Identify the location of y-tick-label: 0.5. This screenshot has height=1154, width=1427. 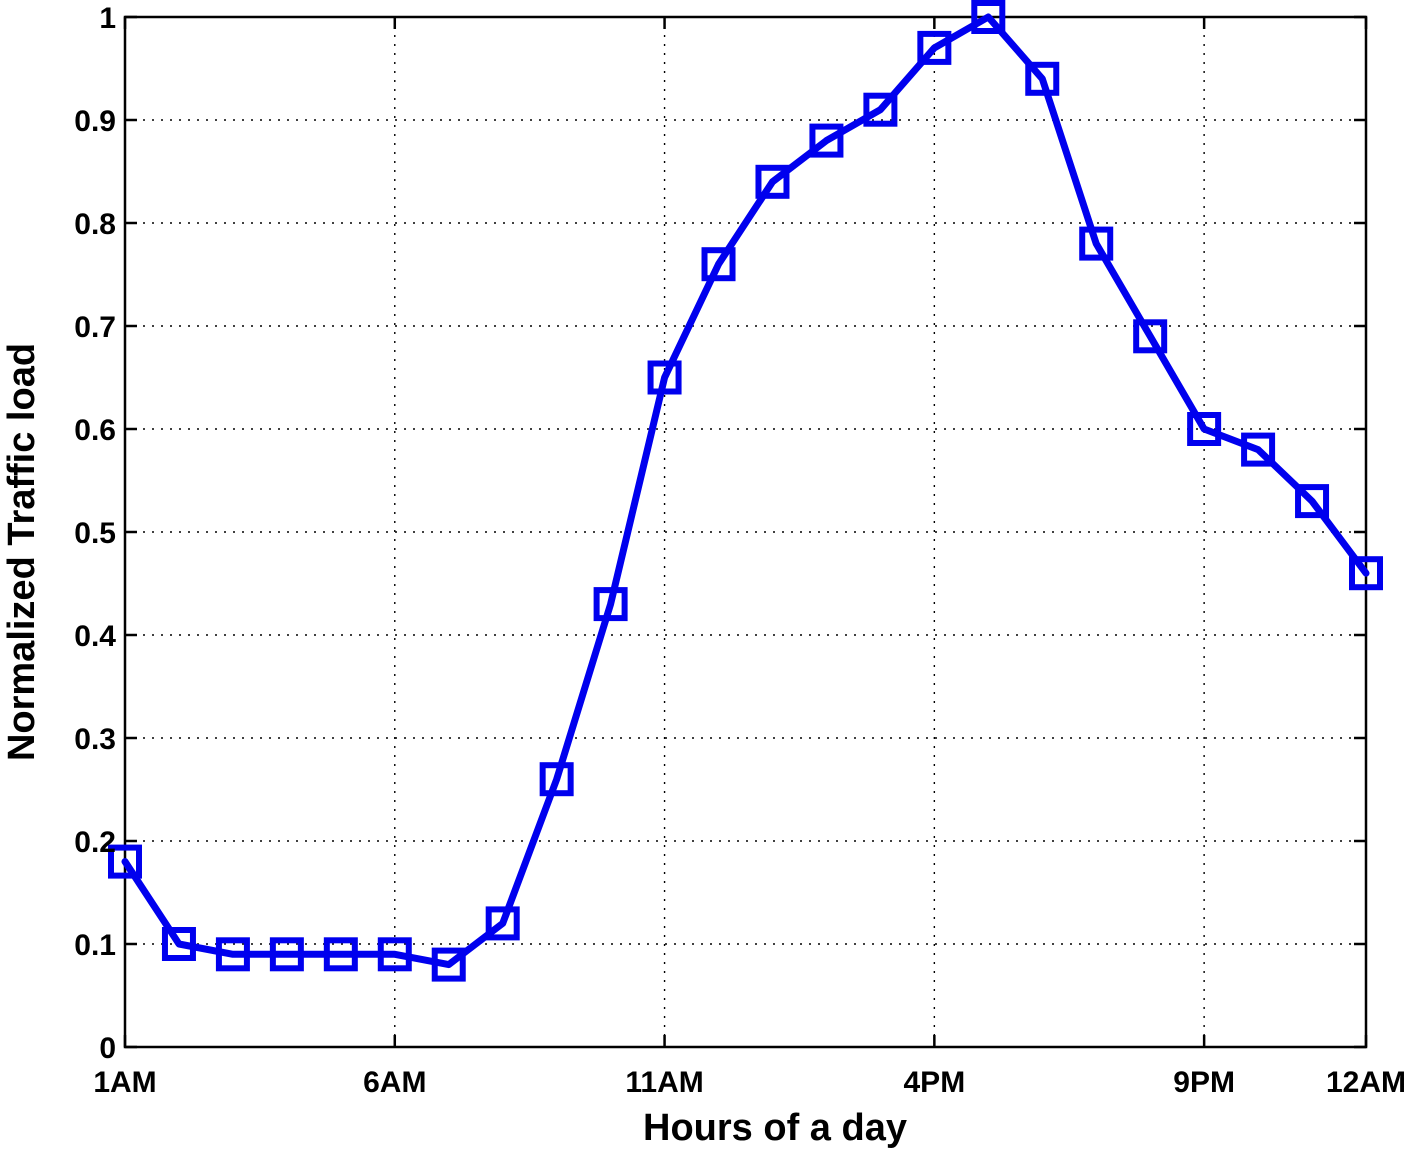
(95, 533).